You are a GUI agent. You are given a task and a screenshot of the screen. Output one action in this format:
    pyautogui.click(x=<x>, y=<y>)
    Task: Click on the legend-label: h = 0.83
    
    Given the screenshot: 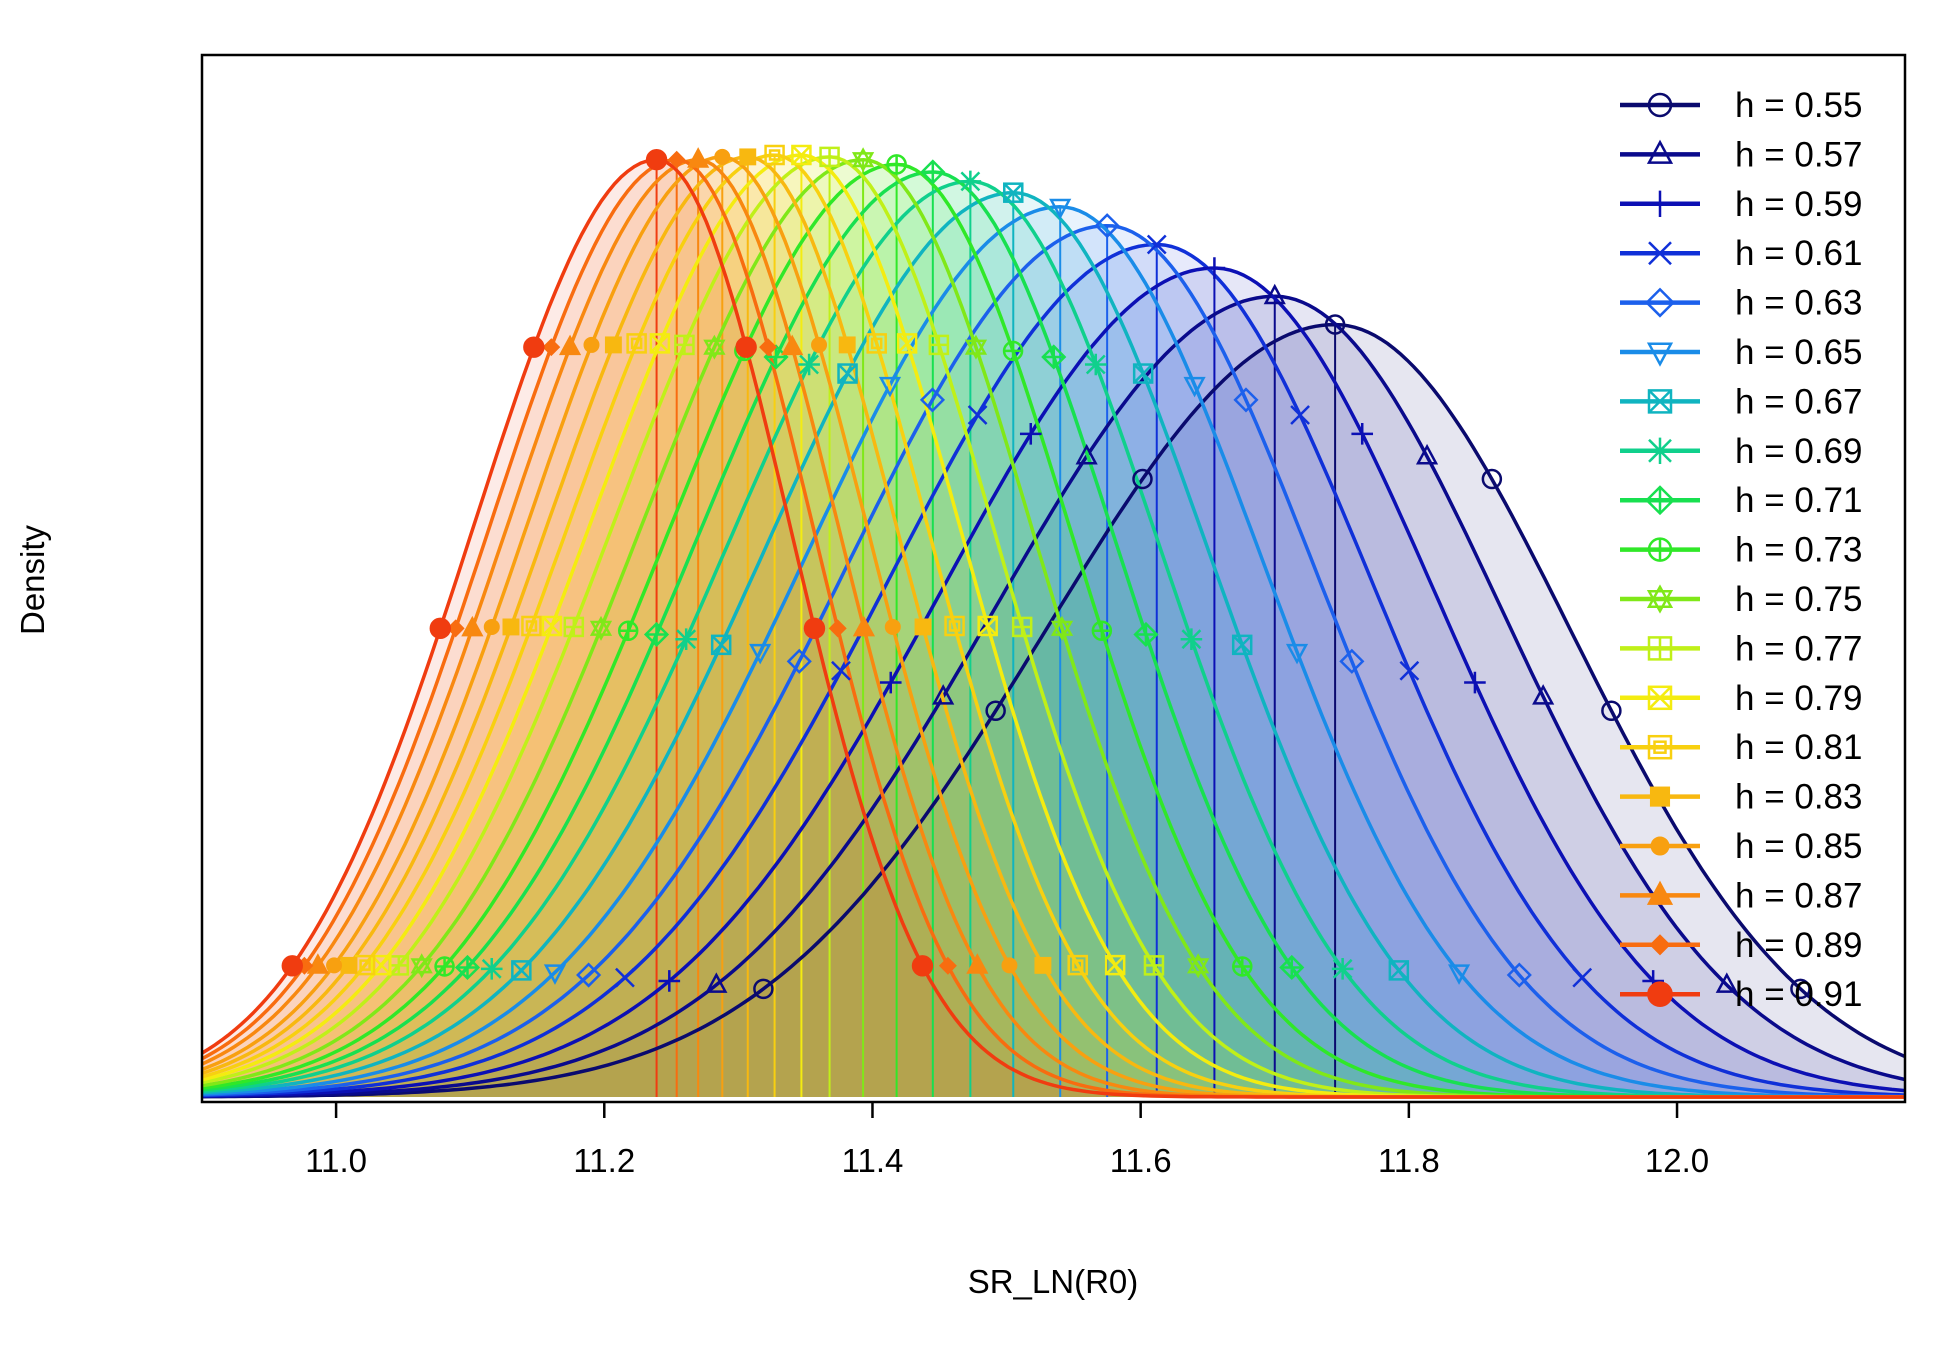 What is the action you would take?
    pyautogui.click(x=1798, y=797)
    